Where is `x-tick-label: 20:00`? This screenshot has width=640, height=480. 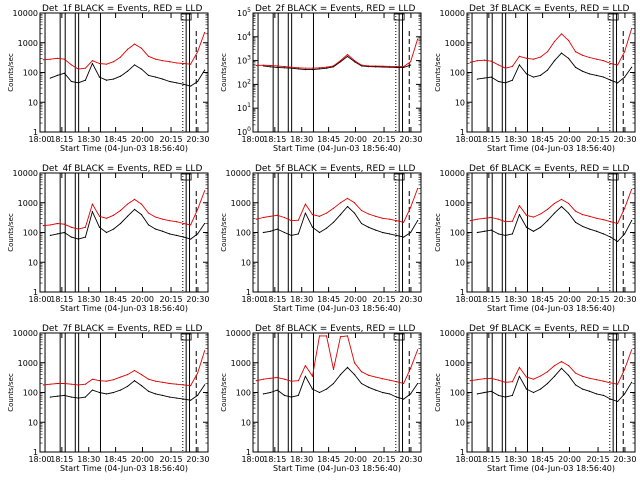
x-tick-label: 20:00 is located at coordinates (142, 139).